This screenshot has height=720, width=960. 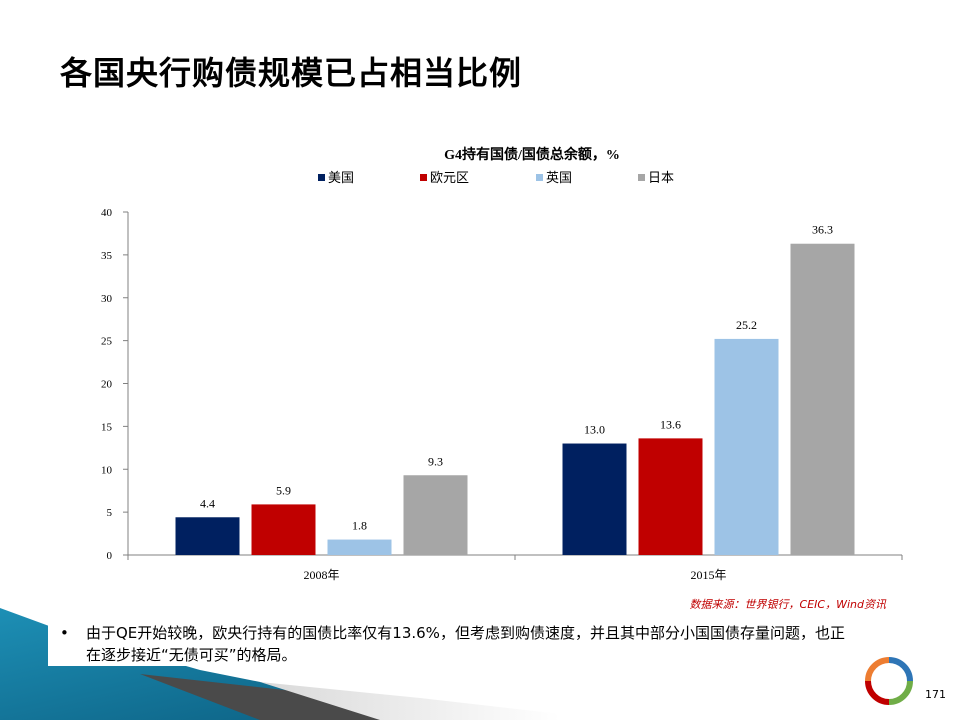 I want to click on y-tick-label: 25, so click(x=107, y=342).